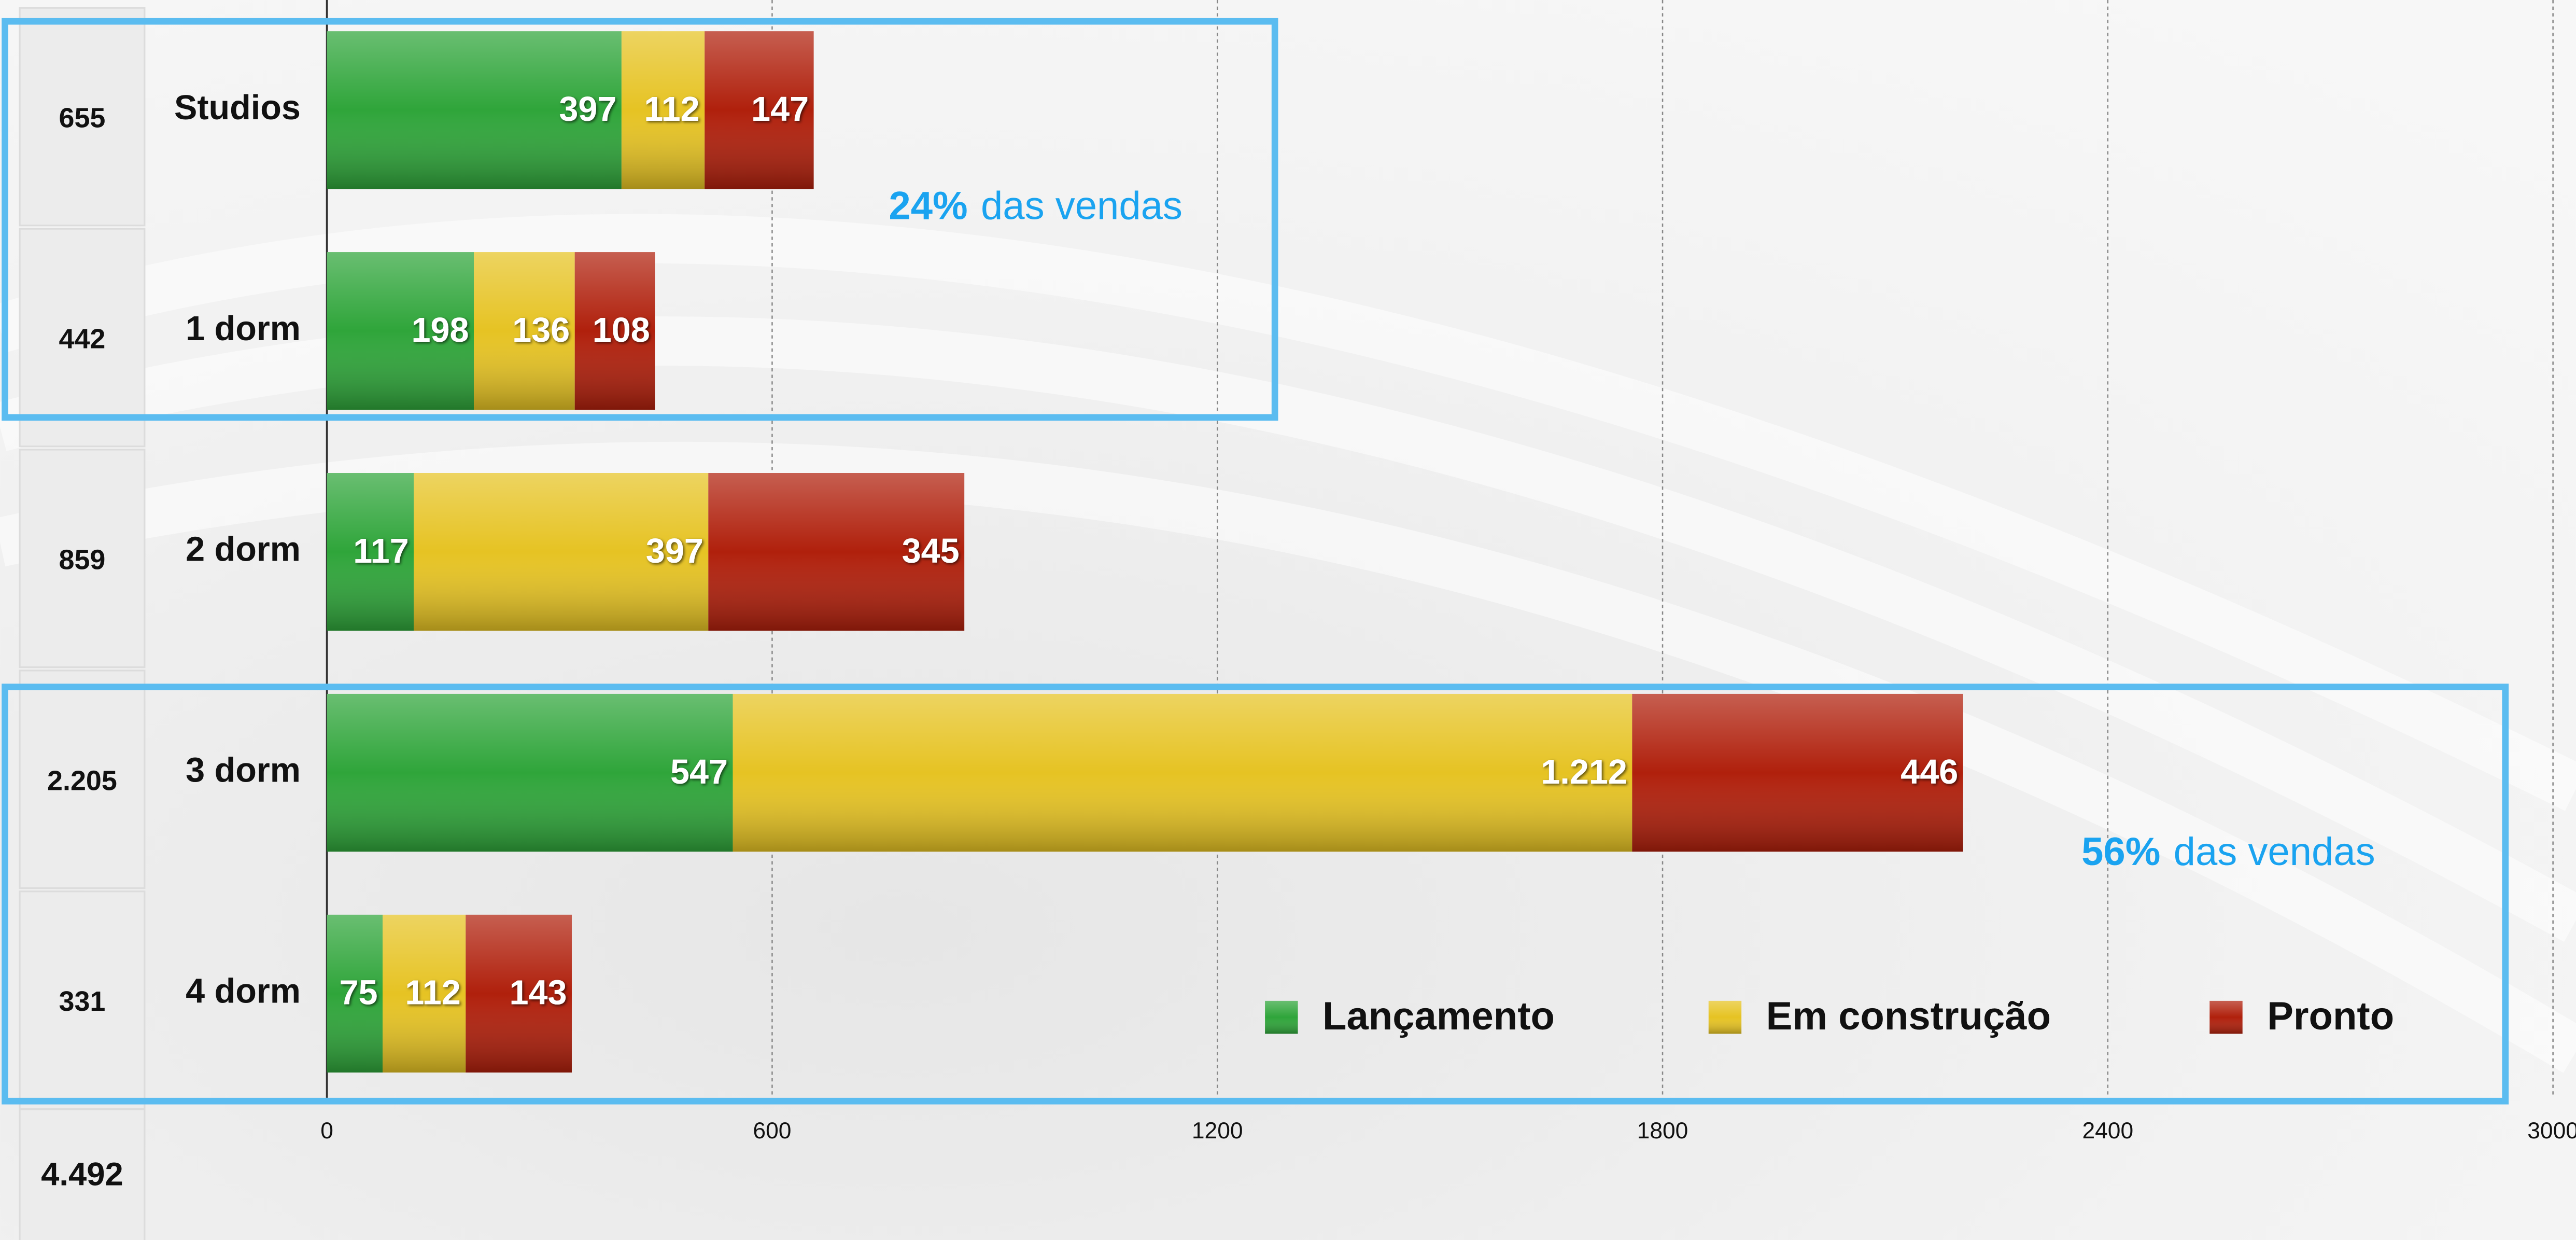  Describe the element at coordinates (1662, 1131) in the screenshot. I see `x-tick-label: 1800` at that location.